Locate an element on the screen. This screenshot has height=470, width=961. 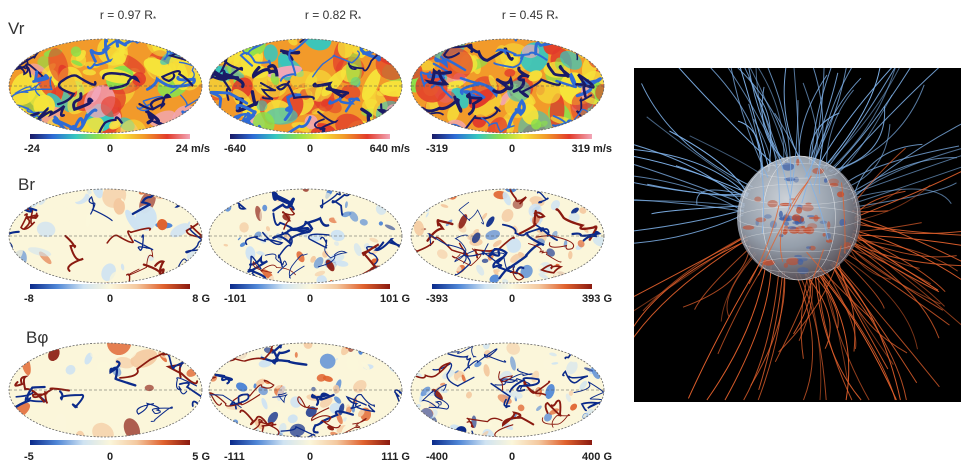
colorbar-max-label: 400 G is located at coordinates (597, 457).